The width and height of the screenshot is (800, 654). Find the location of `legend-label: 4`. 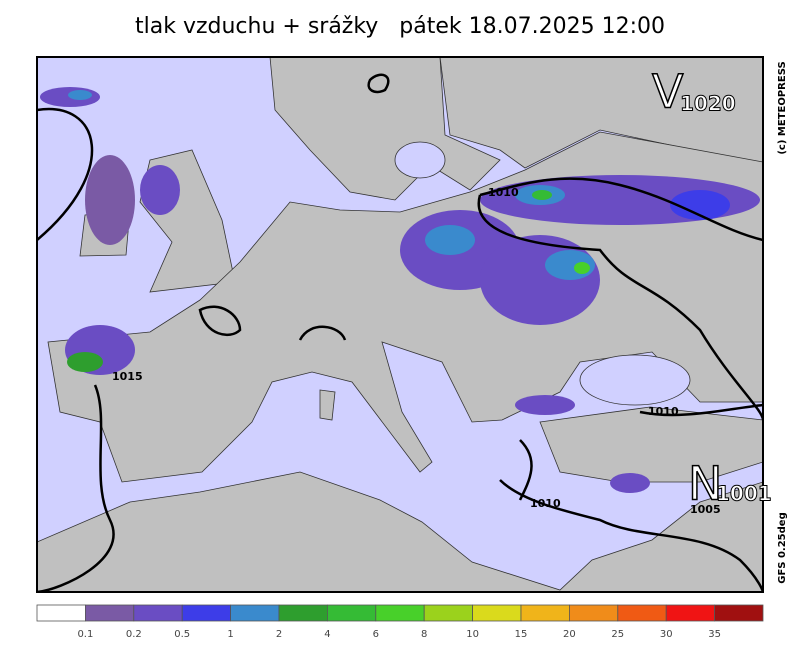

legend-label: 4 is located at coordinates (327, 634).